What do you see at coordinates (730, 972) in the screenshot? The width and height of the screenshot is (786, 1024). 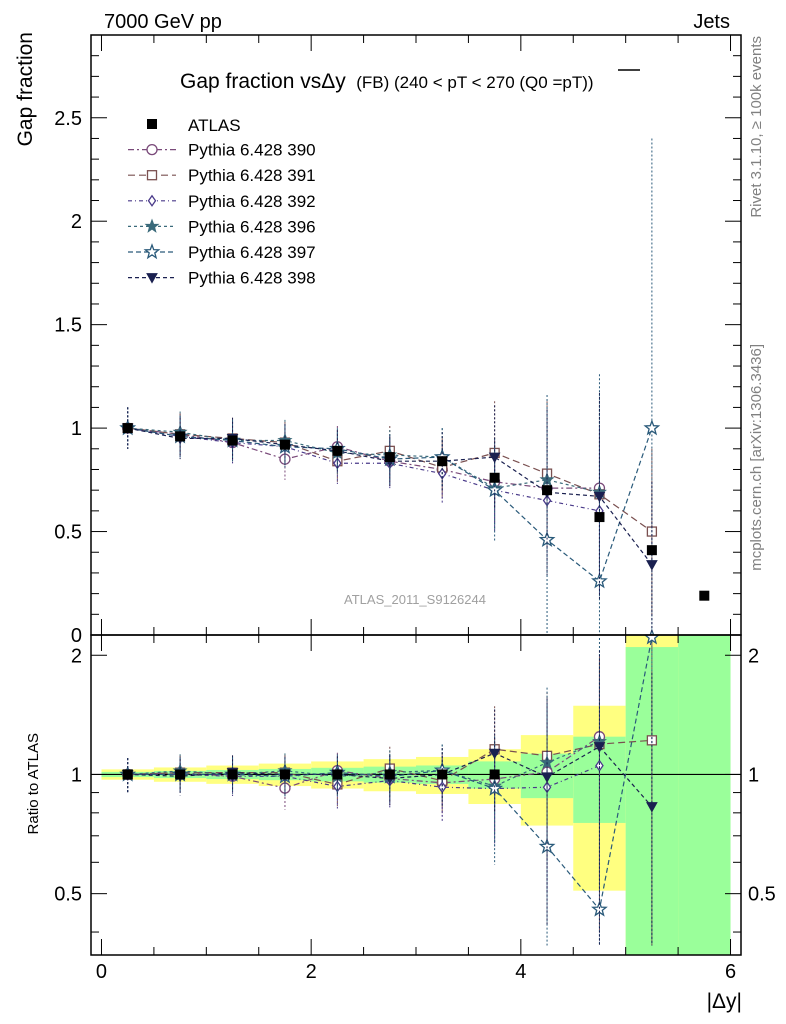 I see `x-tick-label: 6` at bounding box center [730, 972].